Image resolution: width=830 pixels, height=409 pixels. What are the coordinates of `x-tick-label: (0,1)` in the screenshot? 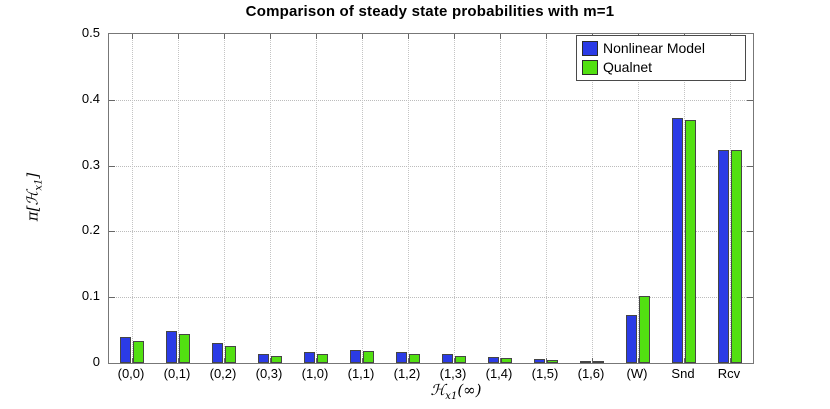 It's located at (177, 373).